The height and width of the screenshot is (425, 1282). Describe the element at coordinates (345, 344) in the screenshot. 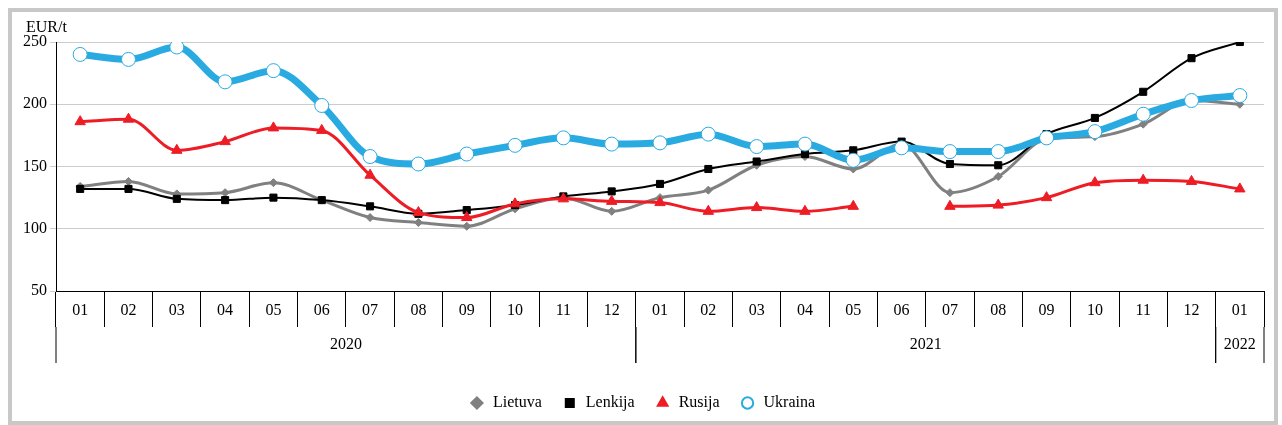

I see `text: 2020` at that location.